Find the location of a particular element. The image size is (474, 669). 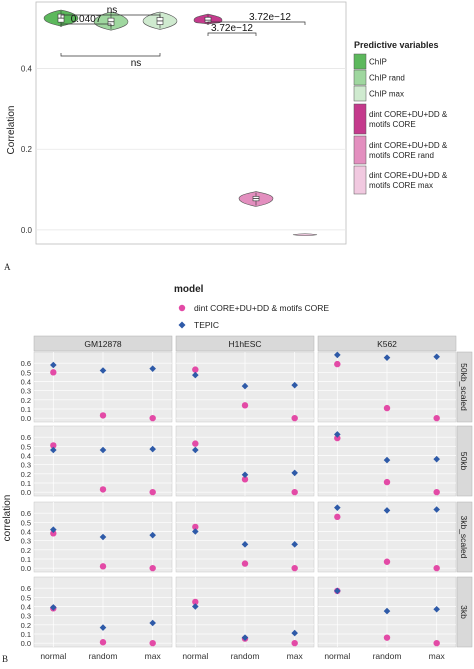

panel-a-y-axis-label: Correlation is located at coordinates (11, 130).